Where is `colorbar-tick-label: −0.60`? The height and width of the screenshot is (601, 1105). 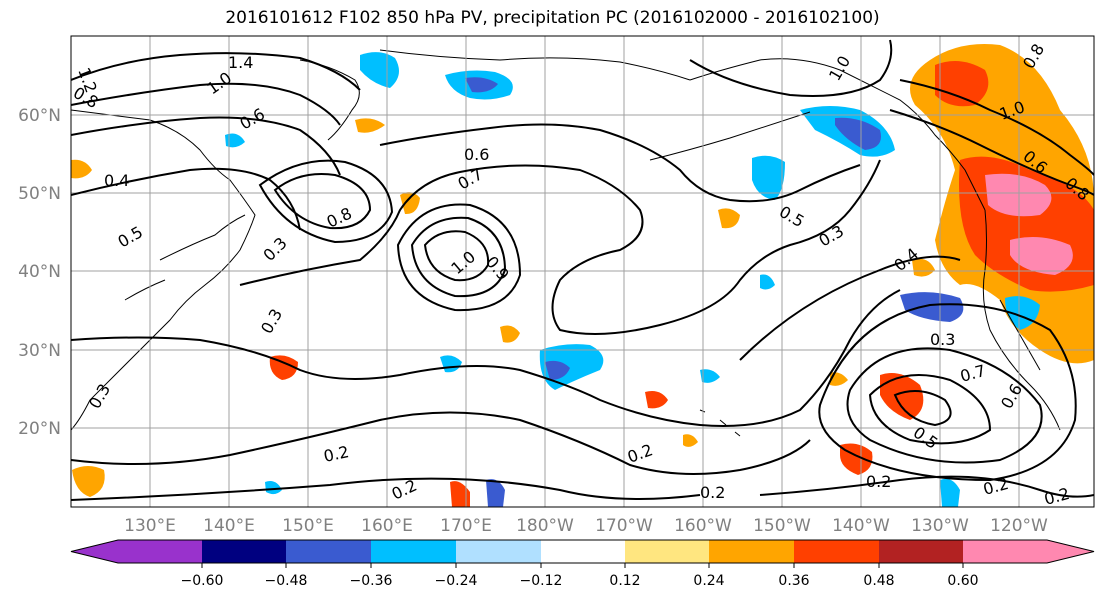 colorbar-tick-label: −0.60 is located at coordinates (202, 581).